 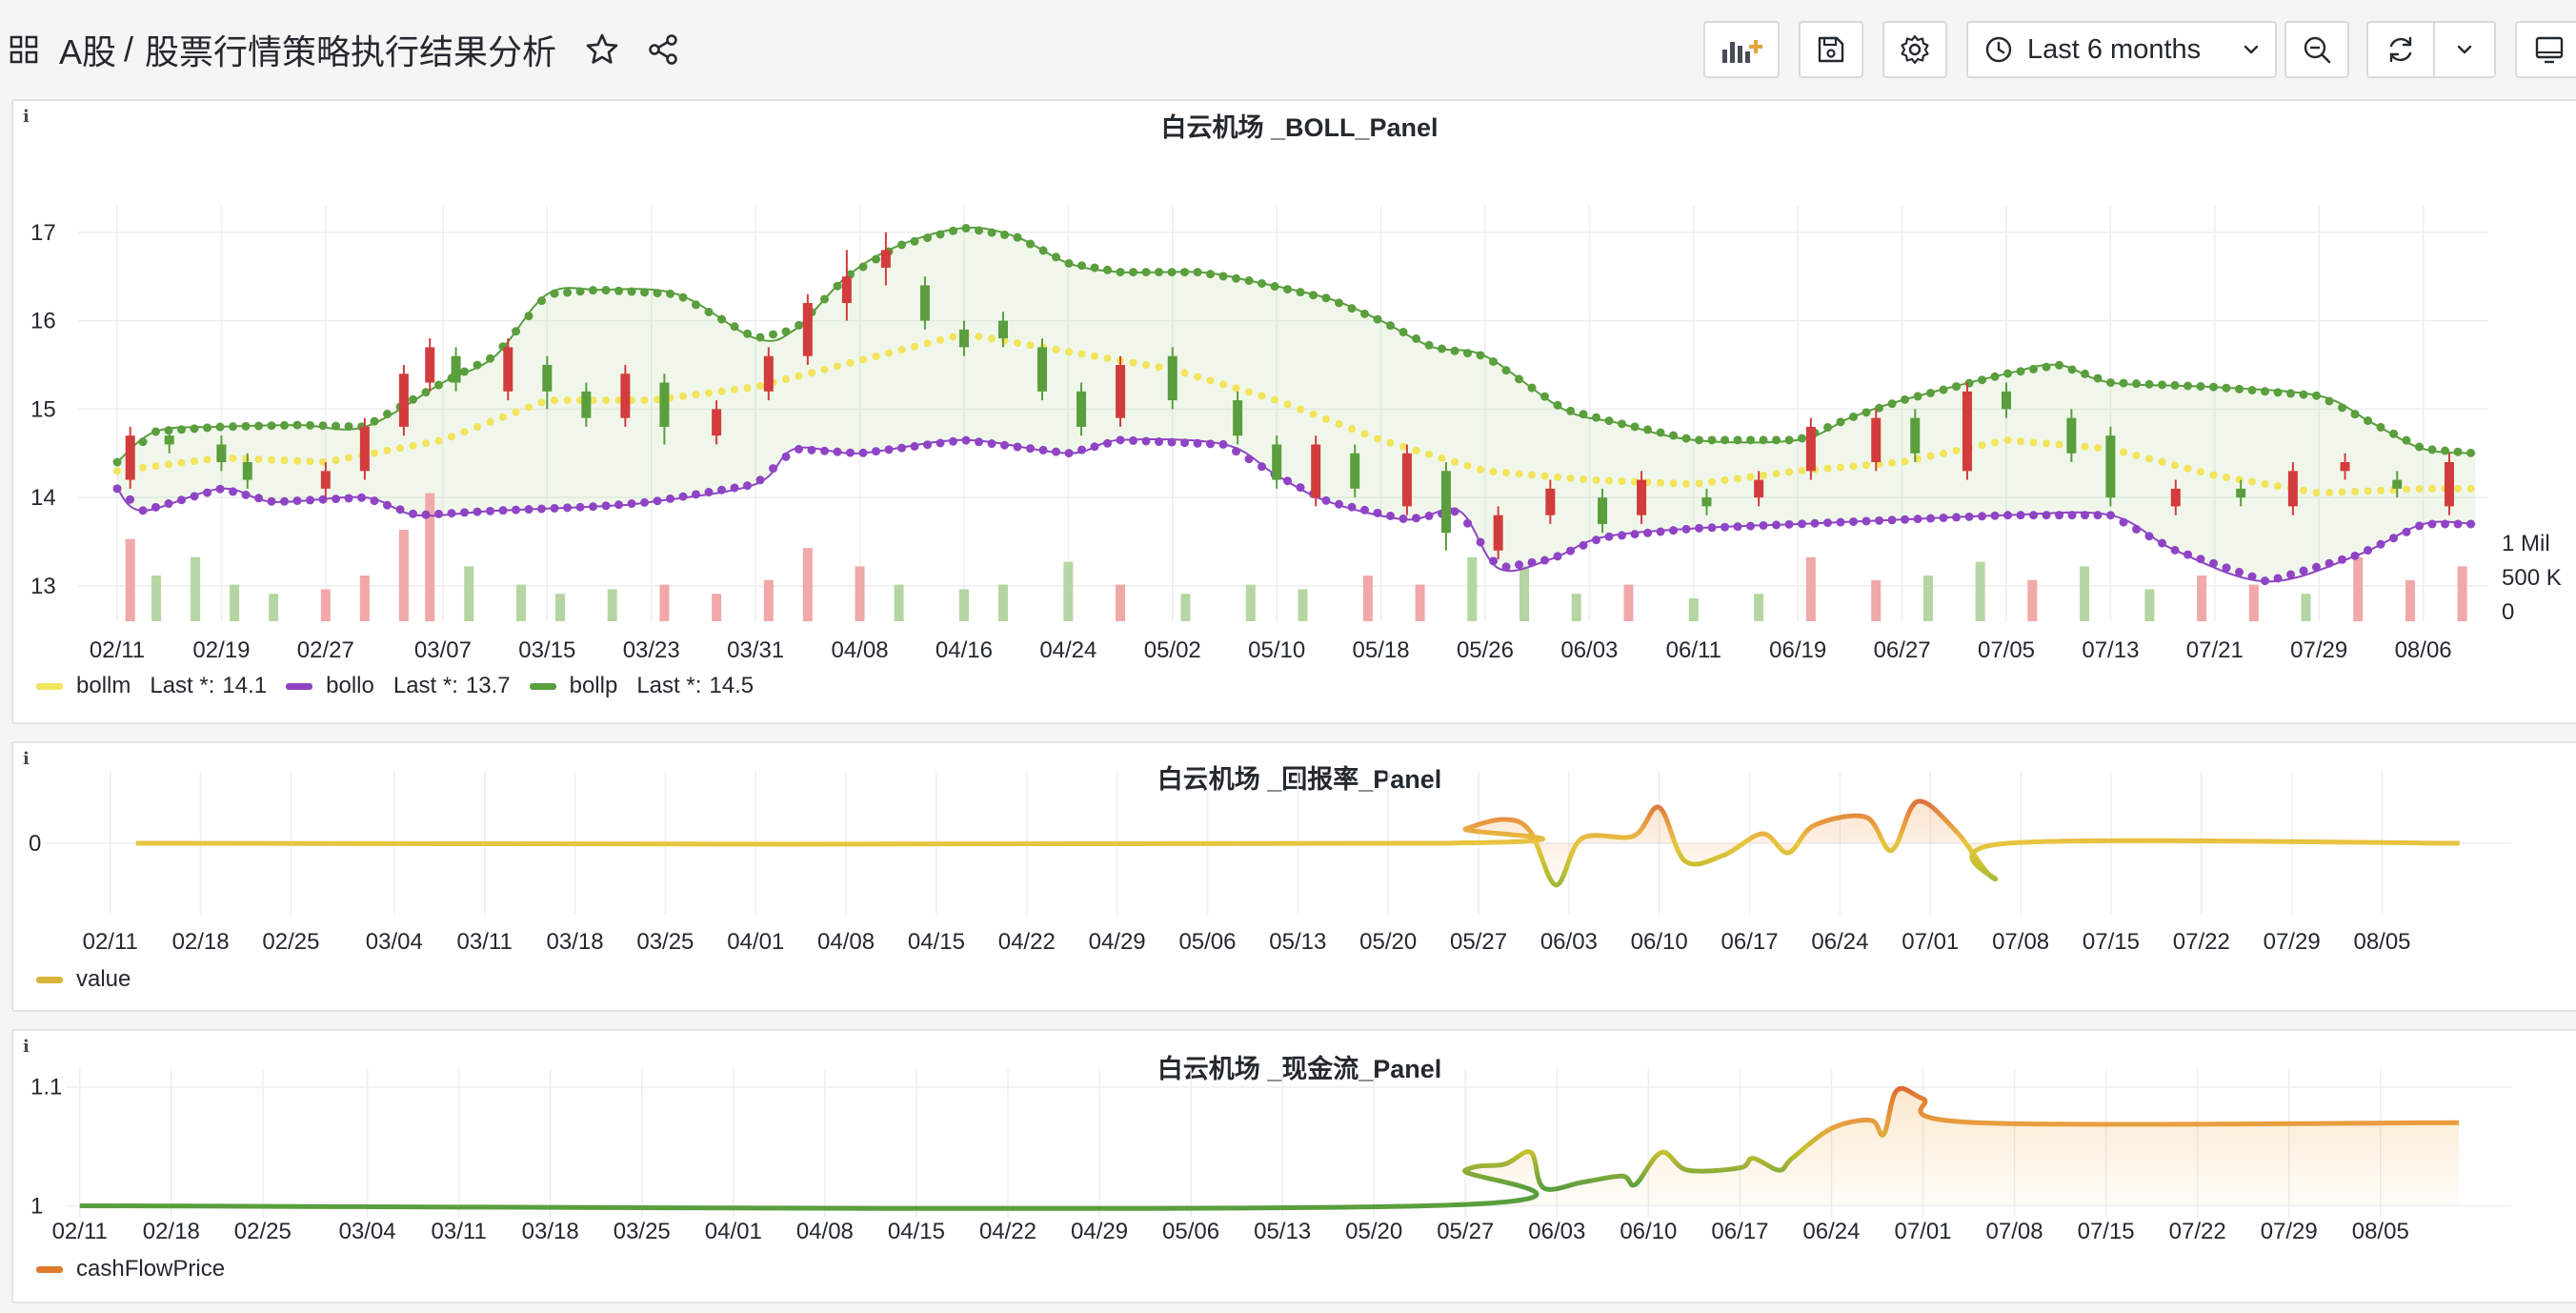 What do you see at coordinates (2464, 49) in the screenshot?
I see `refresh-interval-dropdown` at bounding box center [2464, 49].